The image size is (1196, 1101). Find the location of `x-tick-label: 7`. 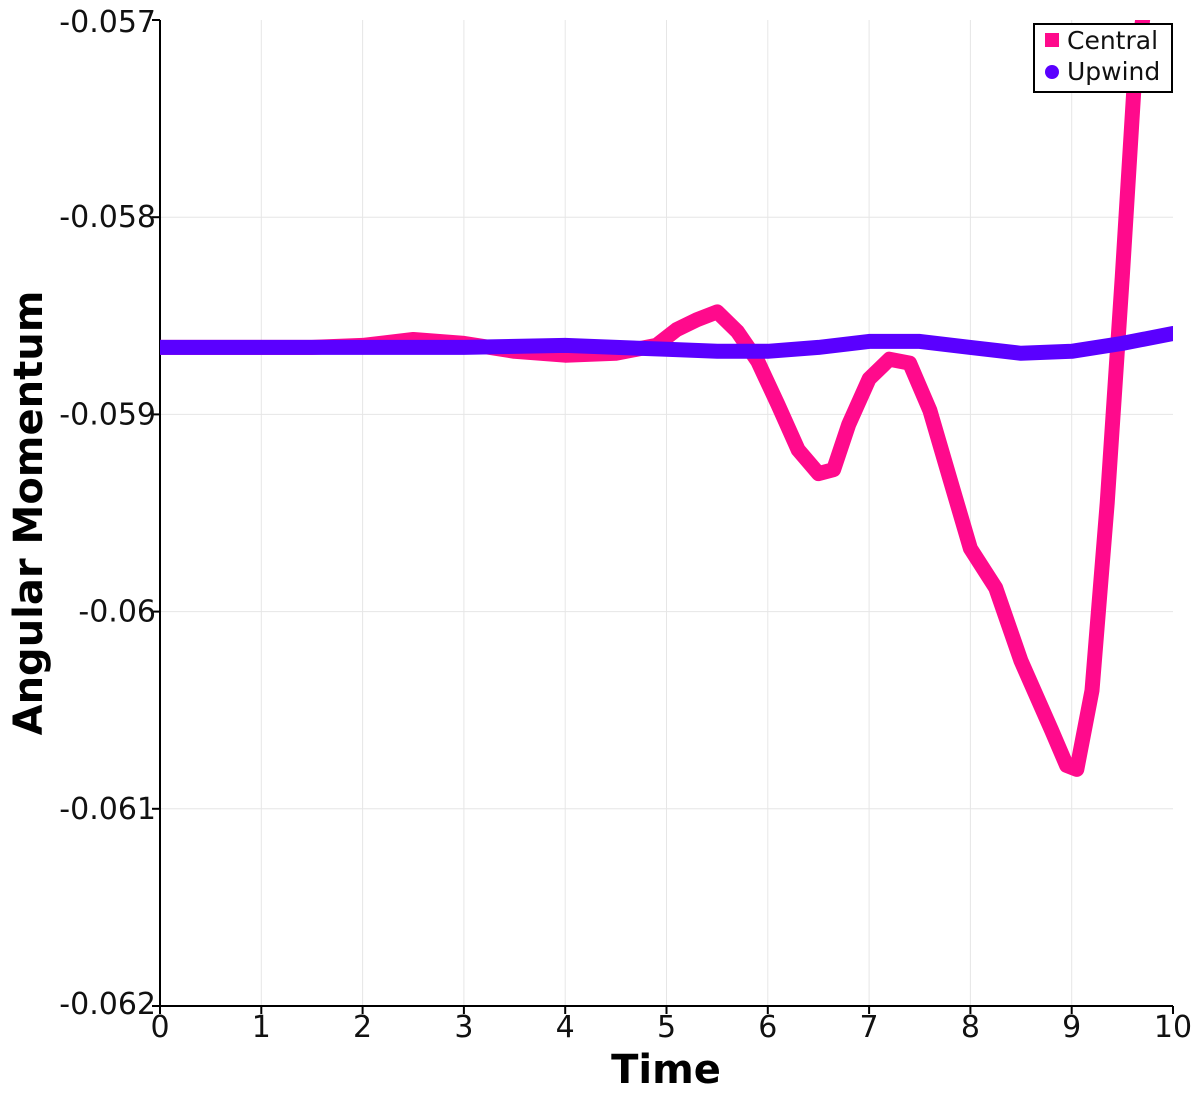

x-tick-label: 7 is located at coordinates (869, 1027).